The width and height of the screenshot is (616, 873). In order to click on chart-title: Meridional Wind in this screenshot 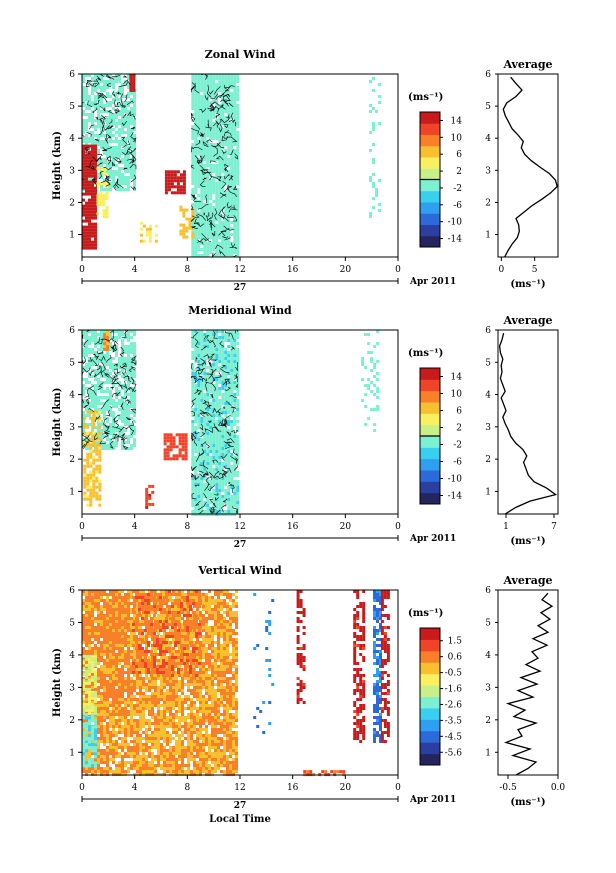, I will do `click(240, 310)`.